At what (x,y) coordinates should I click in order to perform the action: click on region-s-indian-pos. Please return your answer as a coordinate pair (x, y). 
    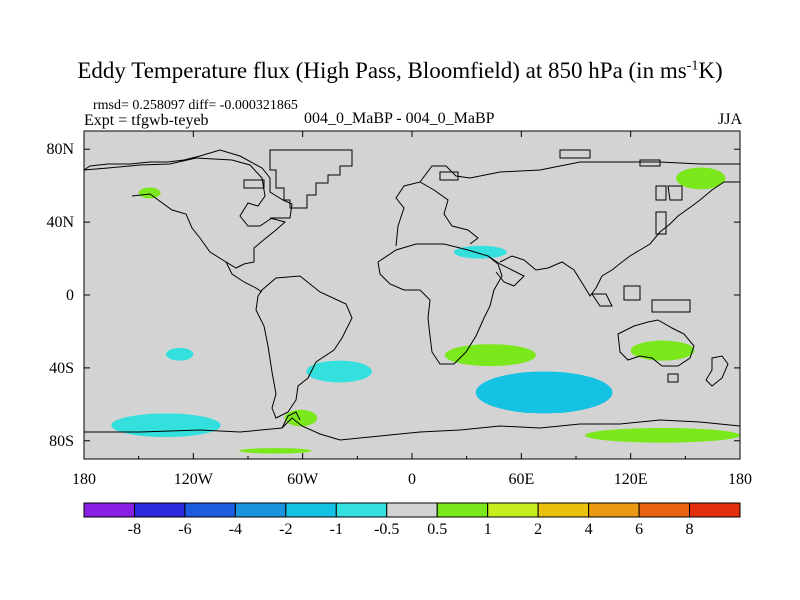
    Looking at the image, I should click on (490, 355).